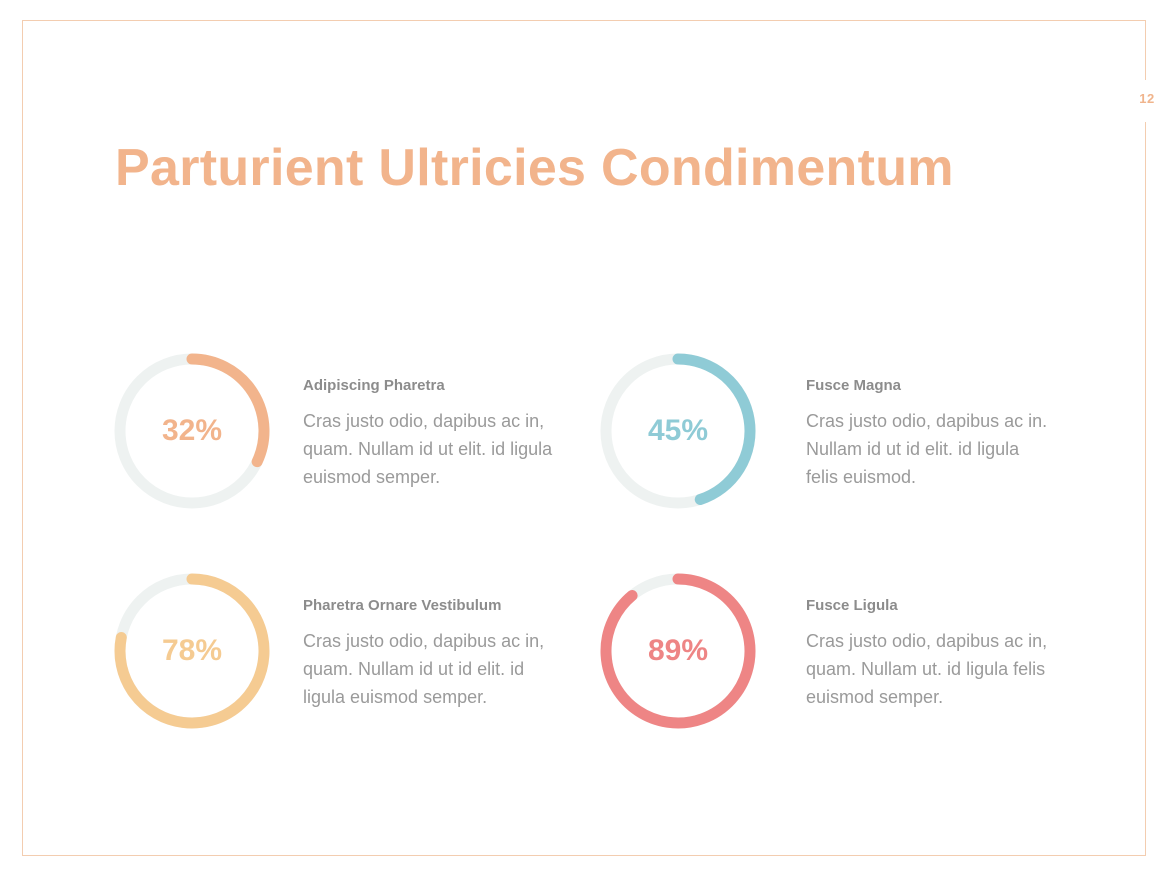  What do you see at coordinates (854, 385) in the screenshot?
I see `stat-heading: Fusce Magna` at bounding box center [854, 385].